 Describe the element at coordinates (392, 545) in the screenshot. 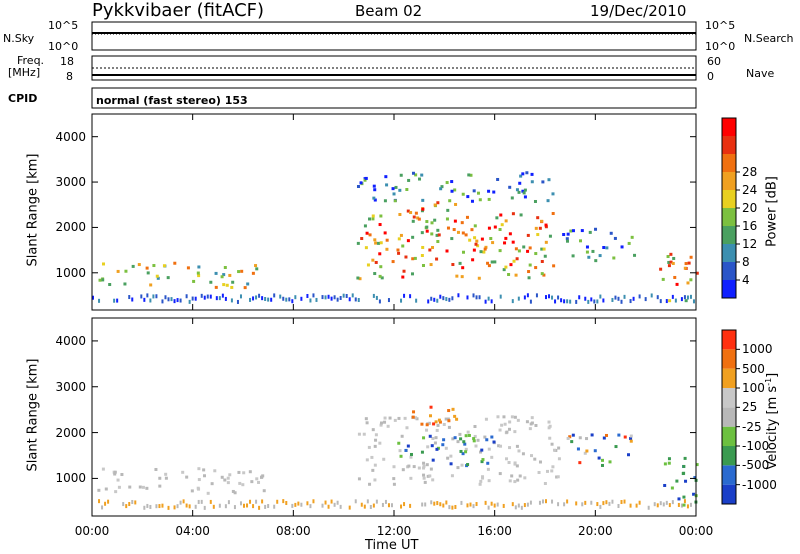

I see `x-axis-label: Time UT` at that location.